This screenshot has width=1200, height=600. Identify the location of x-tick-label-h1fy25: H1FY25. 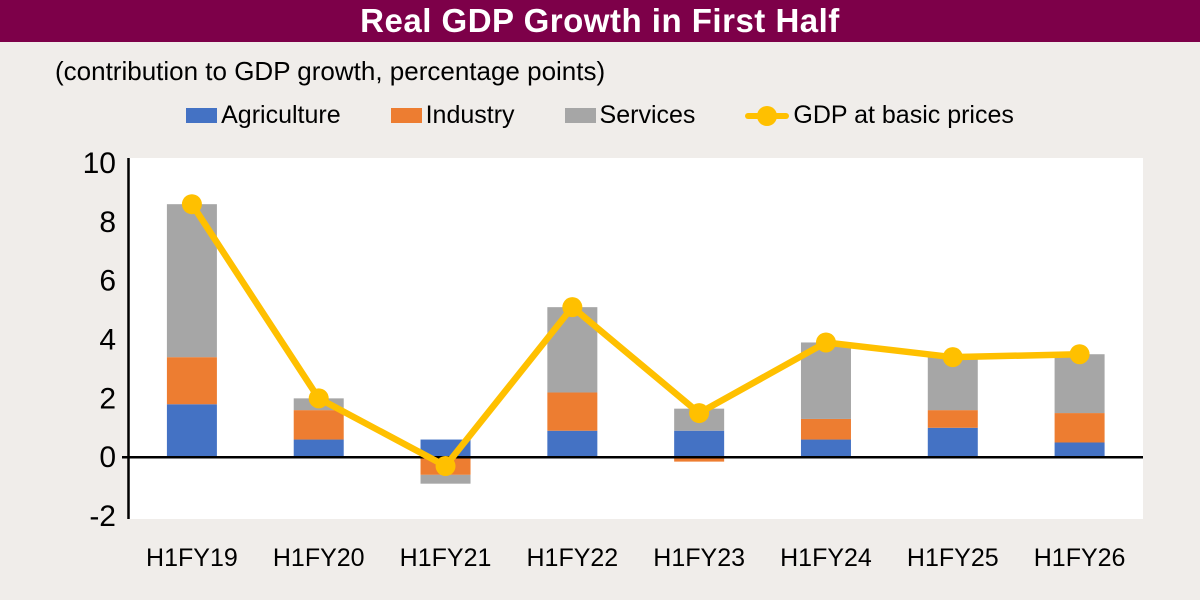
(953, 558).